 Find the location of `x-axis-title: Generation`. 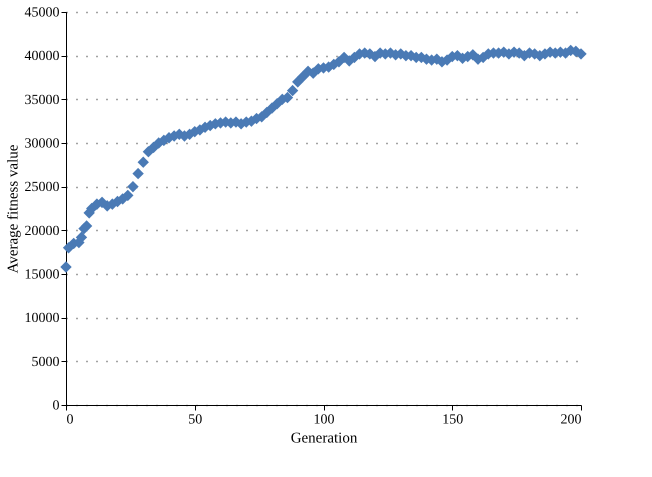

x-axis-title: Generation is located at coordinates (324, 438).